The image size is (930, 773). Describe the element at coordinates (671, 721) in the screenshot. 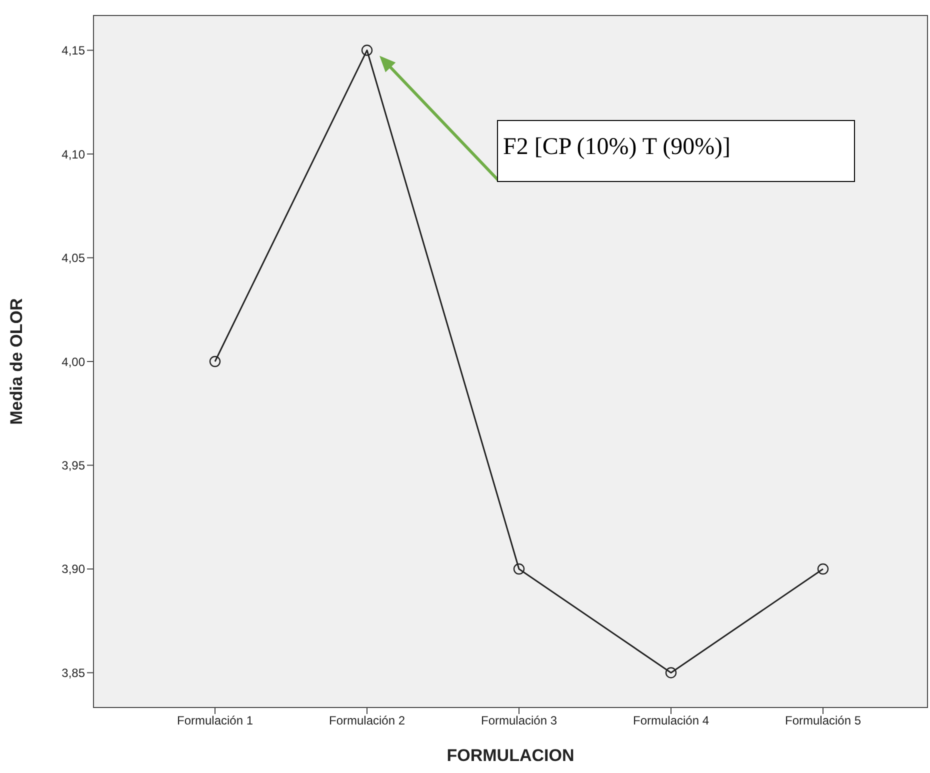

I see `x-tick-label: Formulación 4` at that location.